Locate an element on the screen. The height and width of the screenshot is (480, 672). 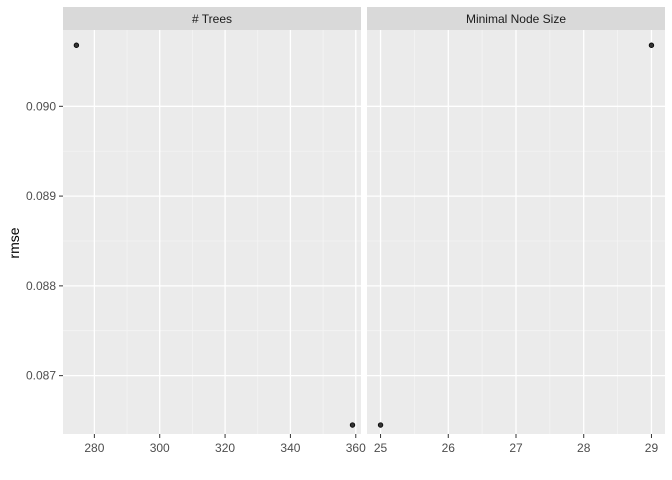
x-tick-label: 26 is located at coordinates (449, 448).